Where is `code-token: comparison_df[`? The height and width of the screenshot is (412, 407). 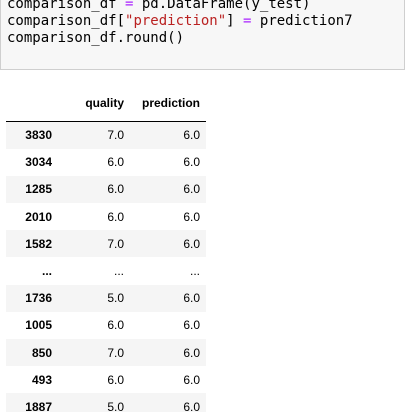
code-token: comparison_df[ is located at coordinates (66, 21).